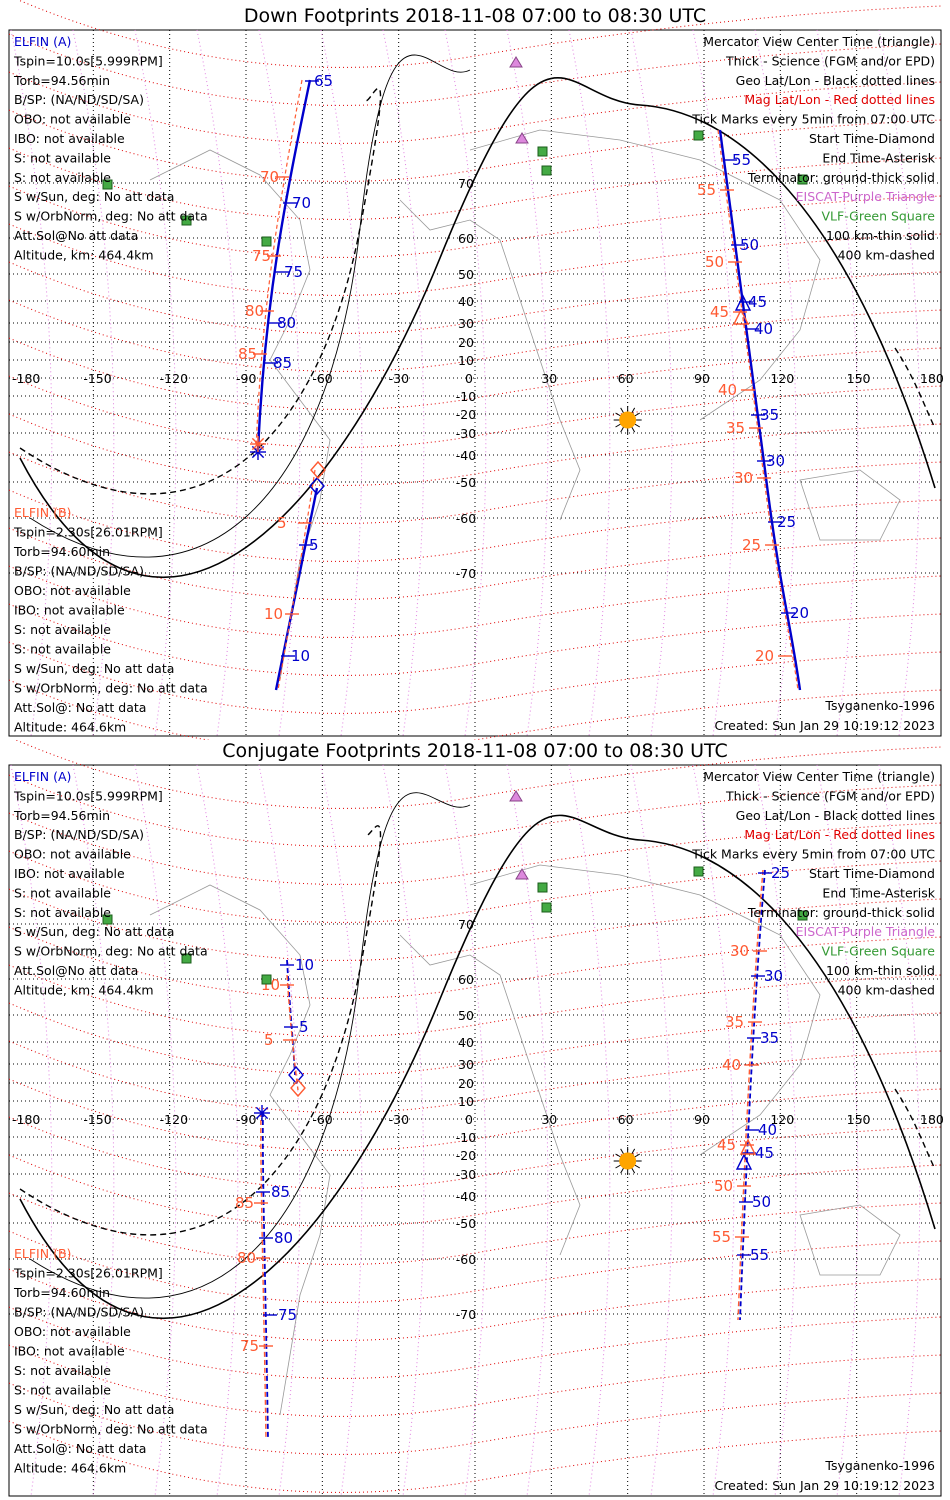 Image resolution: width=950 pixels, height=1500 pixels. Describe the element at coordinates (549, 378) in the screenshot. I see `lon-axis-label: 30` at that location.